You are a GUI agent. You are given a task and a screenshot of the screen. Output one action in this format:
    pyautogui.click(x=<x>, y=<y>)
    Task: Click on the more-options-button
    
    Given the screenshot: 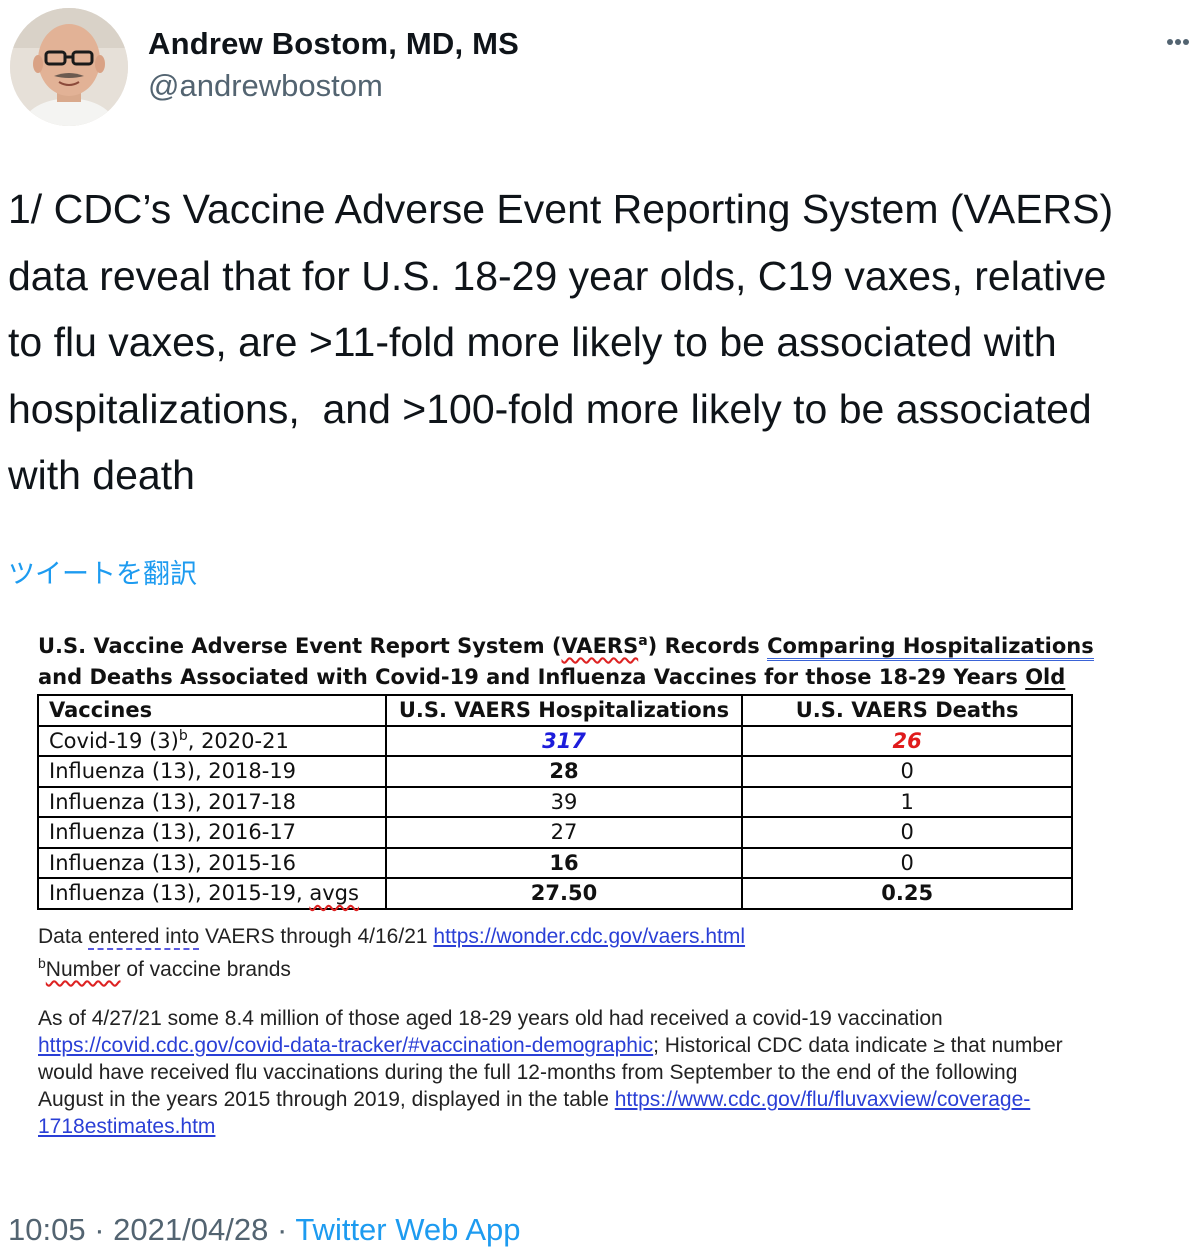 What is the action you would take?
    pyautogui.click(x=1178, y=42)
    